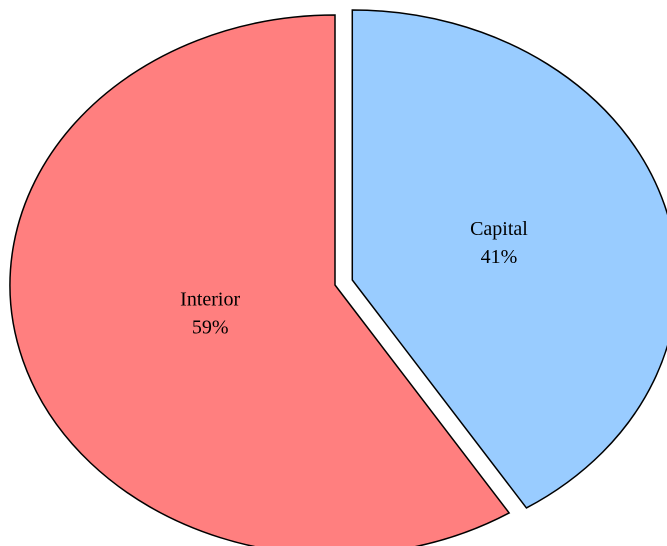 The height and width of the screenshot is (546, 667). Describe the element at coordinates (210, 328) in the screenshot. I see `slice-value-label: 59%` at that location.